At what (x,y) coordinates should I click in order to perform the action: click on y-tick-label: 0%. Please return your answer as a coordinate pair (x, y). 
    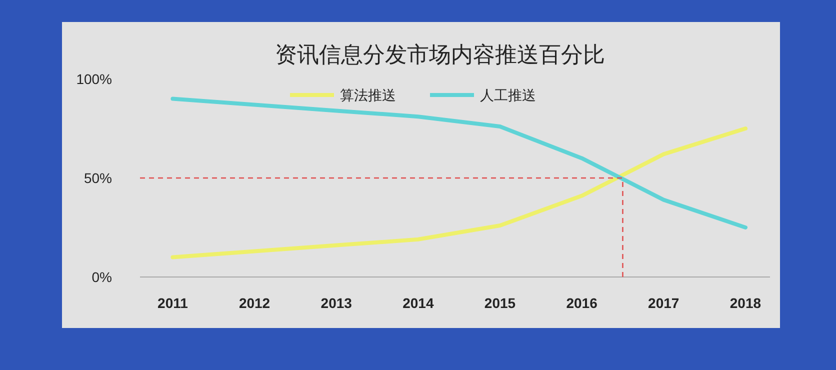
    Looking at the image, I should click on (102, 277).